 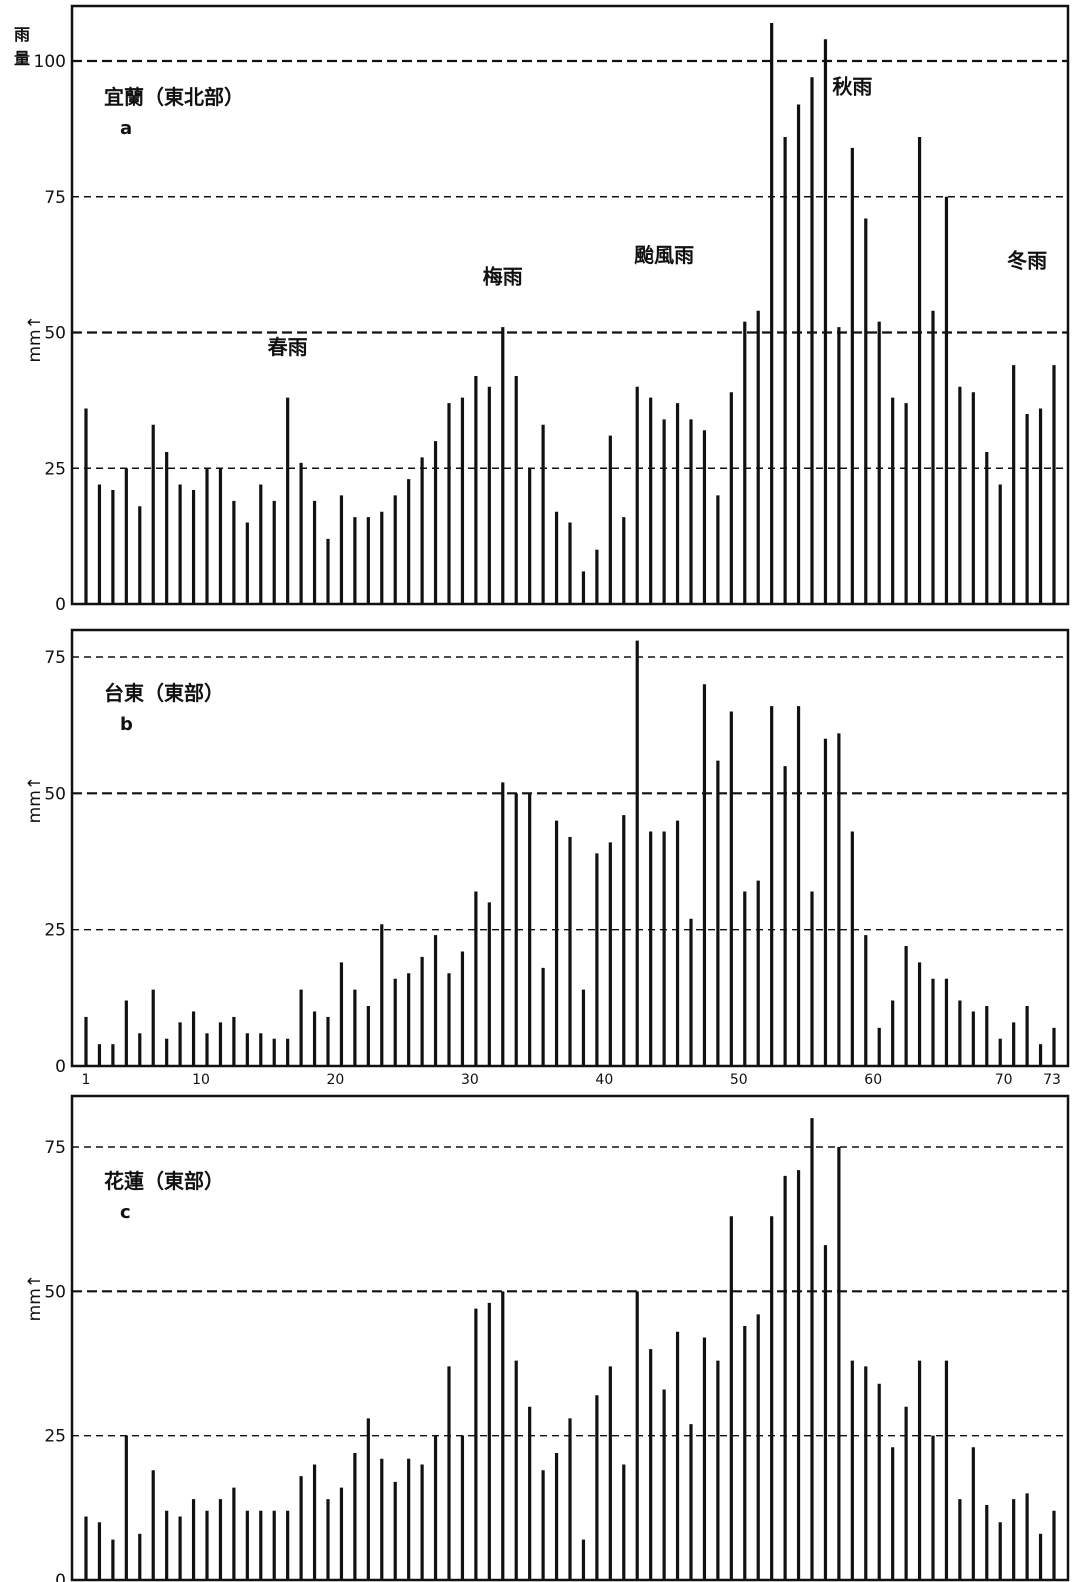 I want to click on x-tick-label: 20, so click(x=336, y=1080).